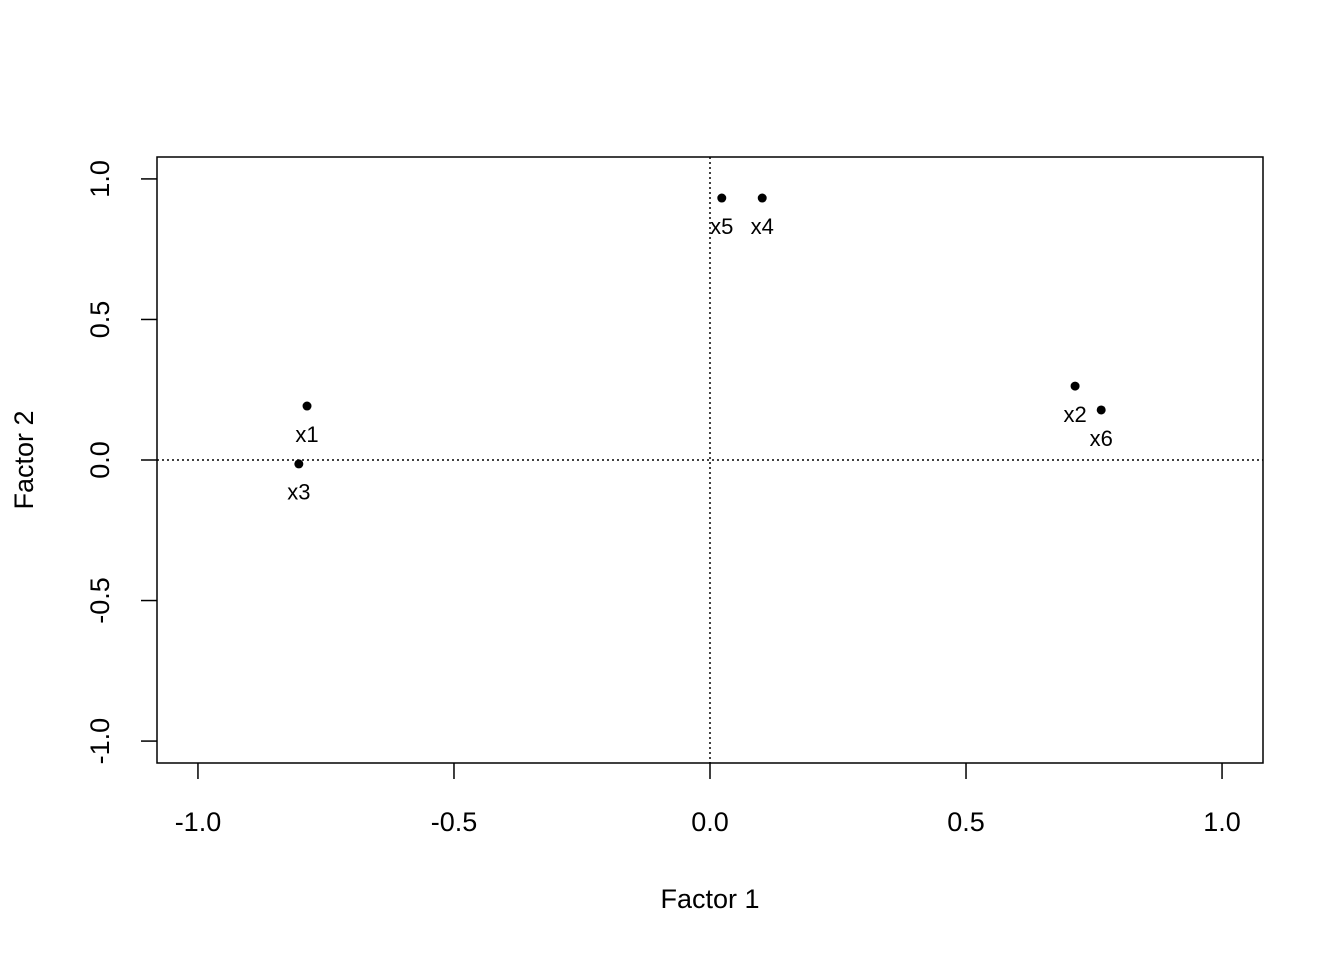 The width and height of the screenshot is (1344, 960). What do you see at coordinates (710, 822) in the screenshot?
I see `x-tick-label: 0.0` at bounding box center [710, 822].